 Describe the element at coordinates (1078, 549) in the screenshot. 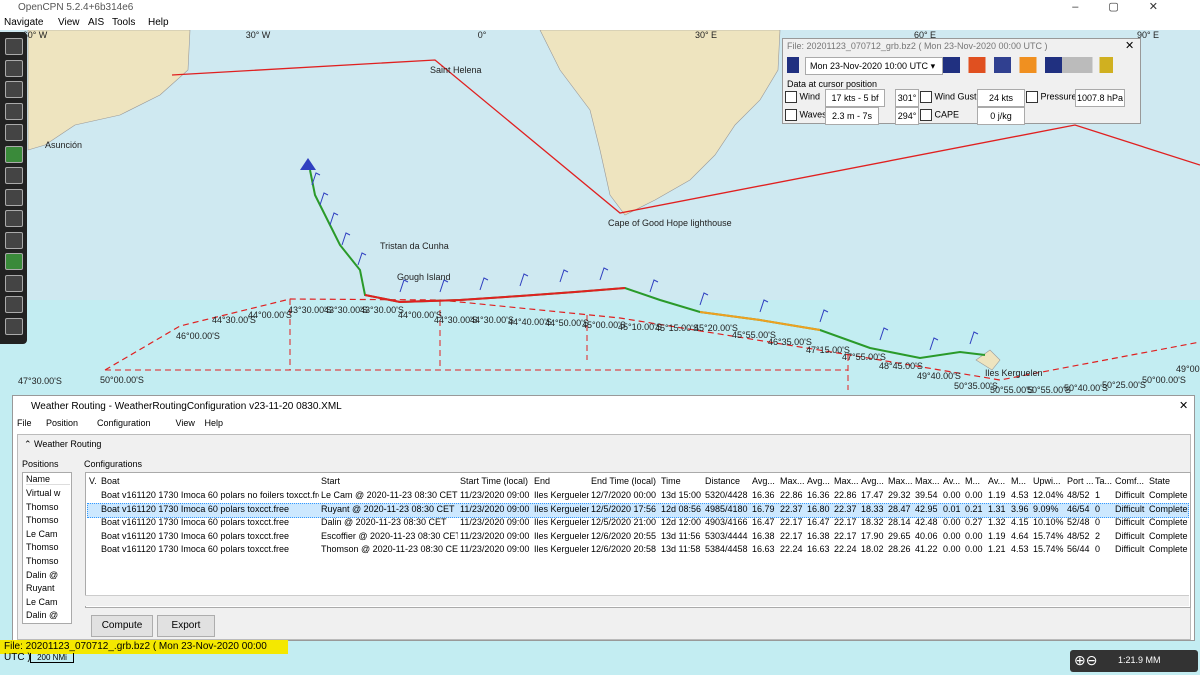

I see `table-cell: 56/44` at that location.